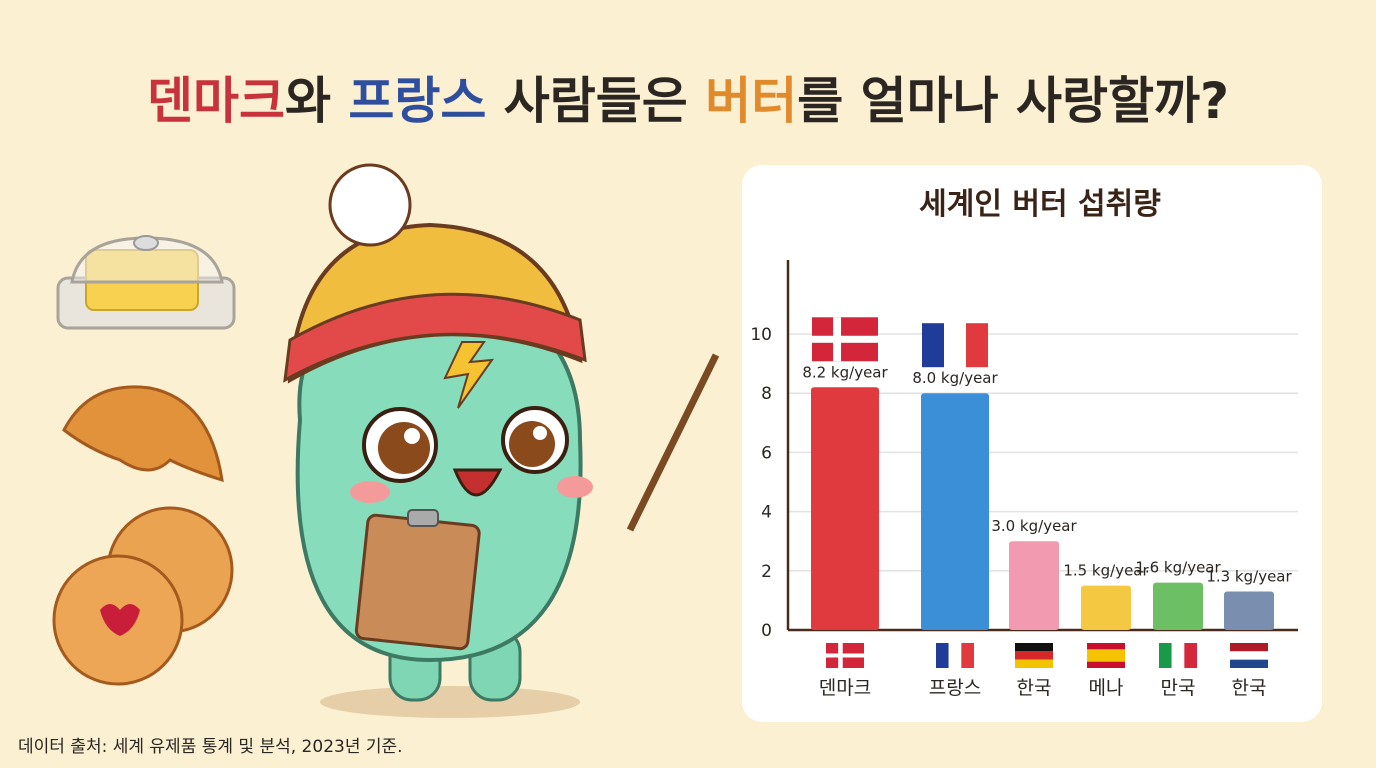  What do you see at coordinates (210, 747) in the screenshot?
I see `source-note: 데이터 출처: 세계 유제품 통계 및 분석, 2023년 기준.` at bounding box center [210, 747].